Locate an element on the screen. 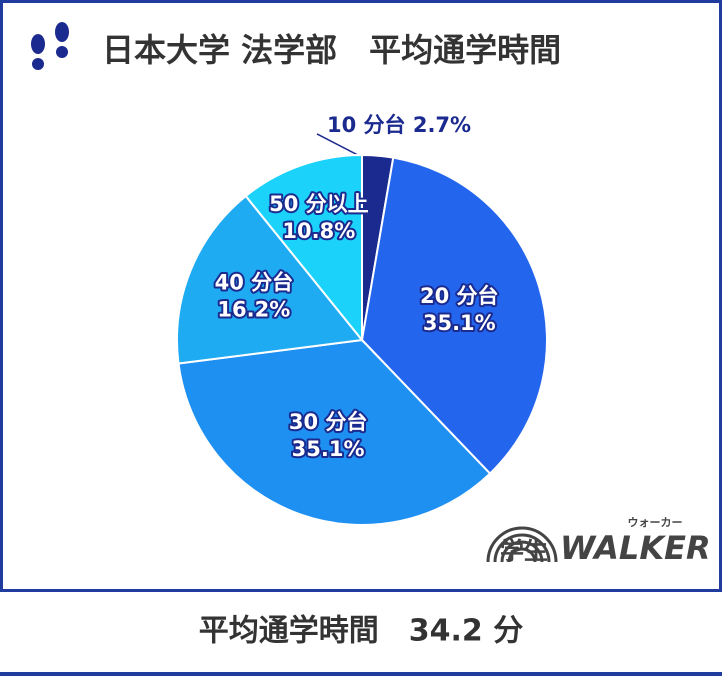 This screenshot has height=676, width=722. data-label: 10 分台 2.7% is located at coordinates (399, 125).